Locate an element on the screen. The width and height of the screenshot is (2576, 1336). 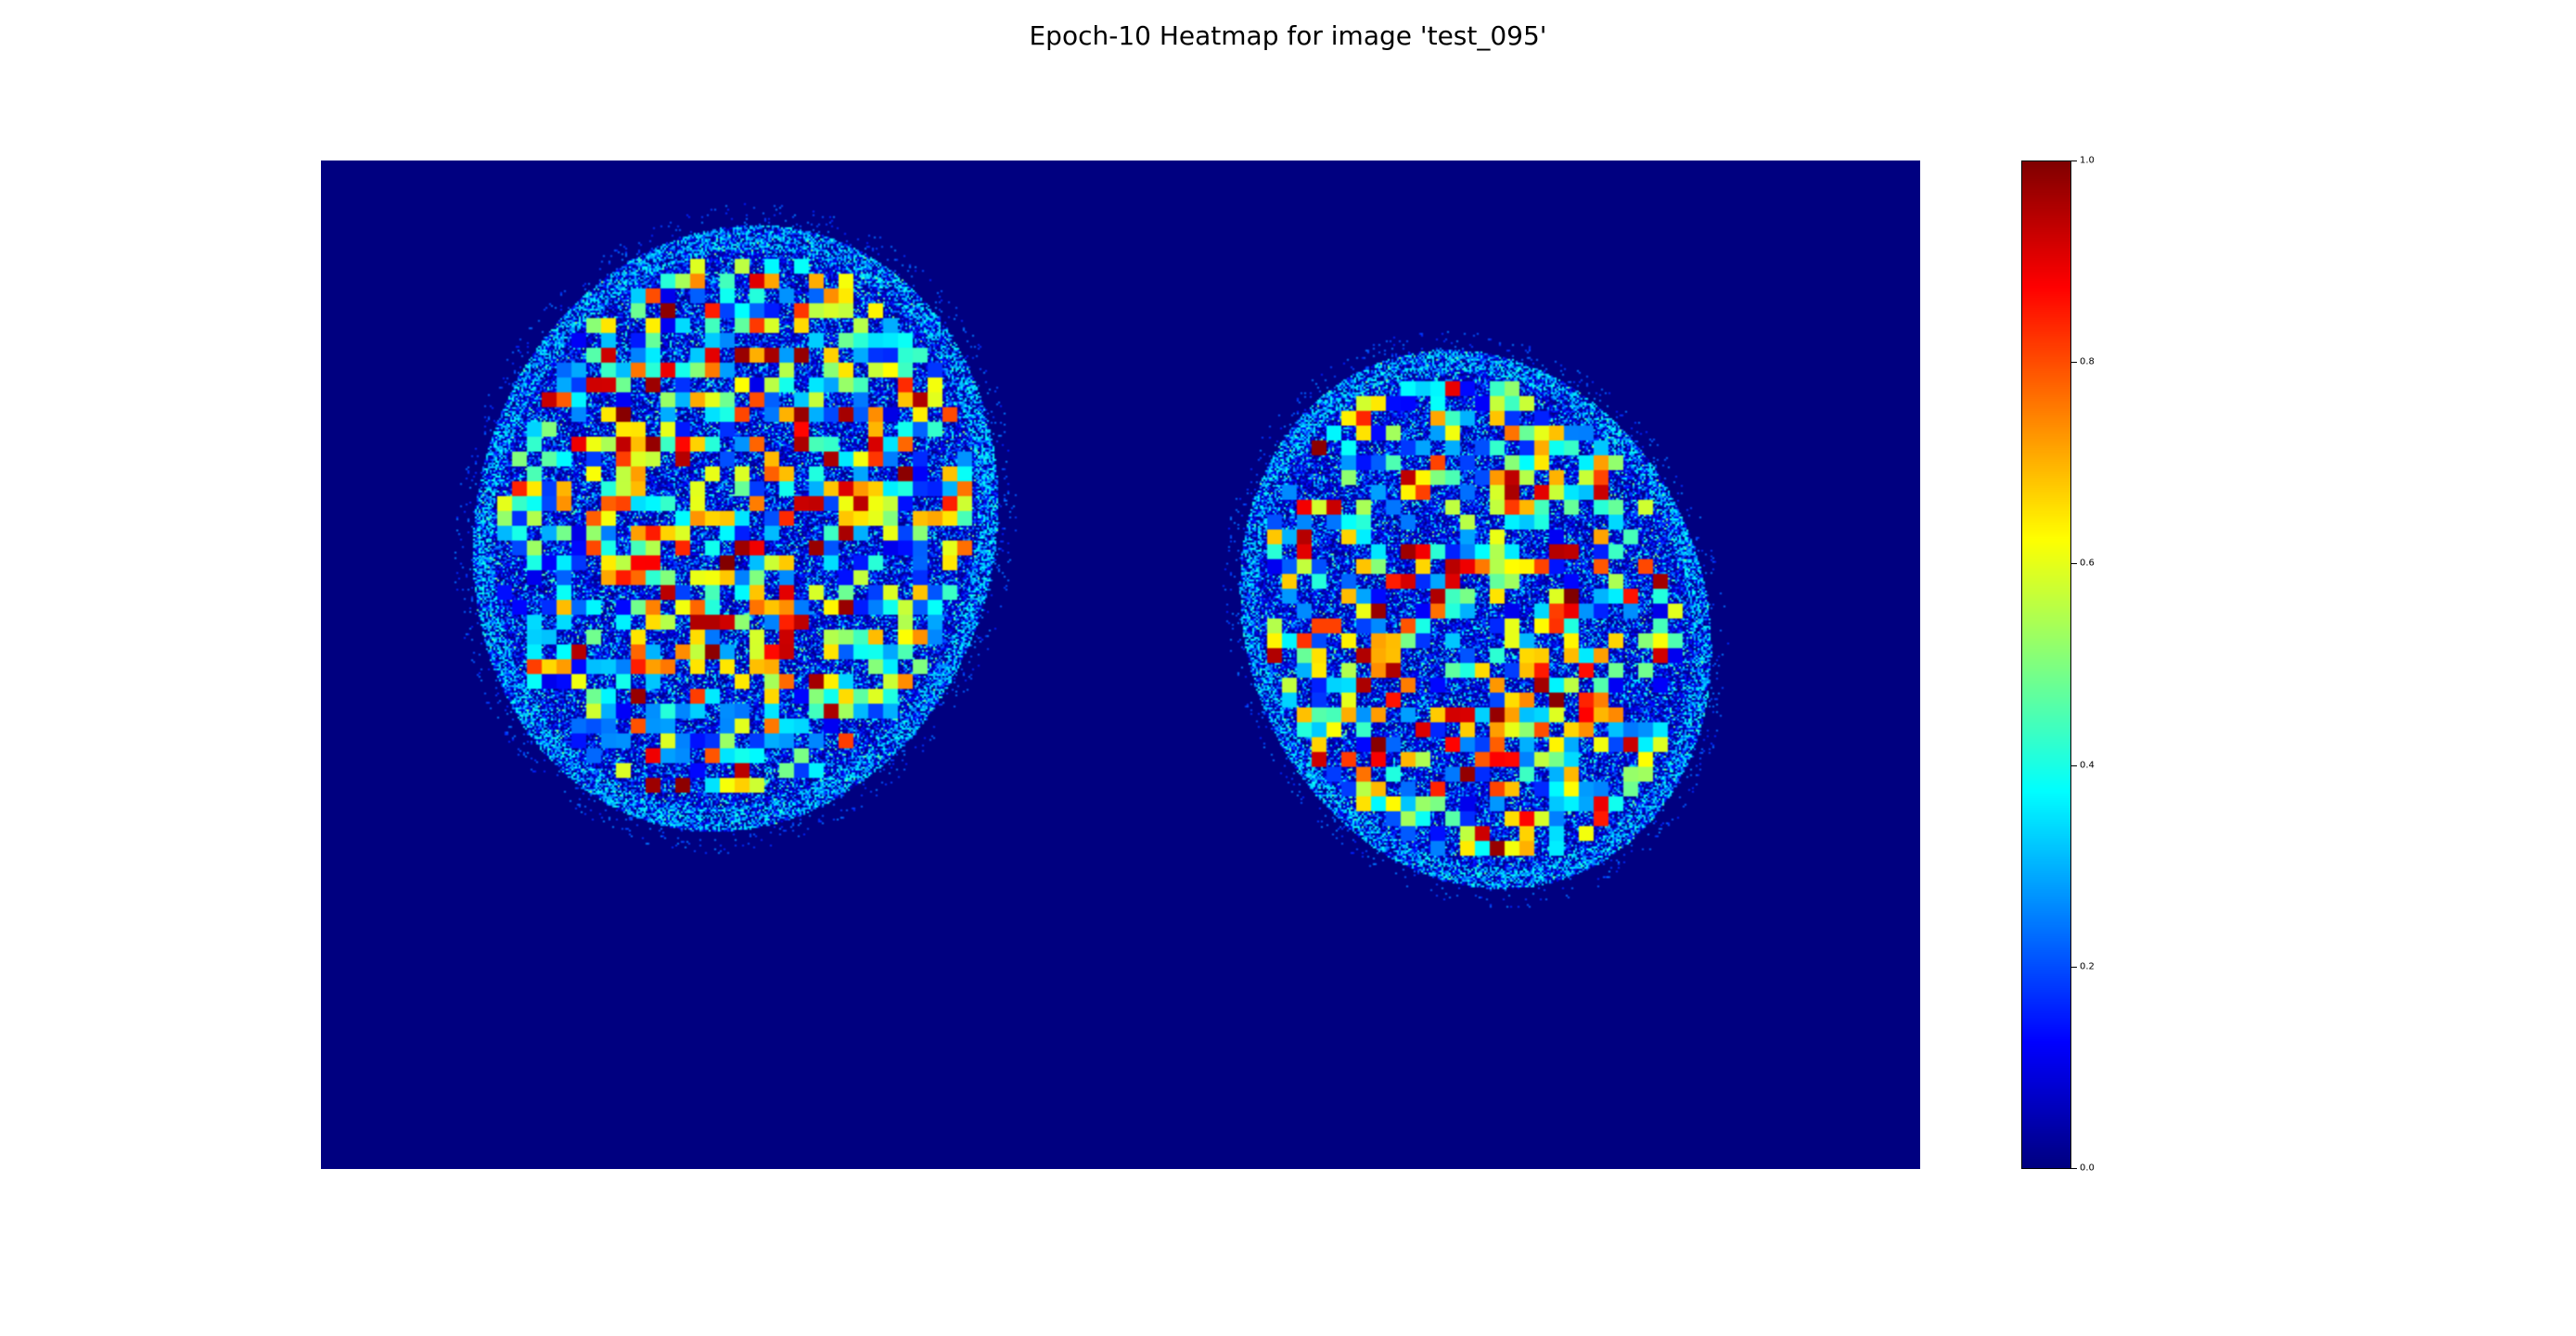
colorbar-tick-label: 0.4 is located at coordinates (2087, 766).